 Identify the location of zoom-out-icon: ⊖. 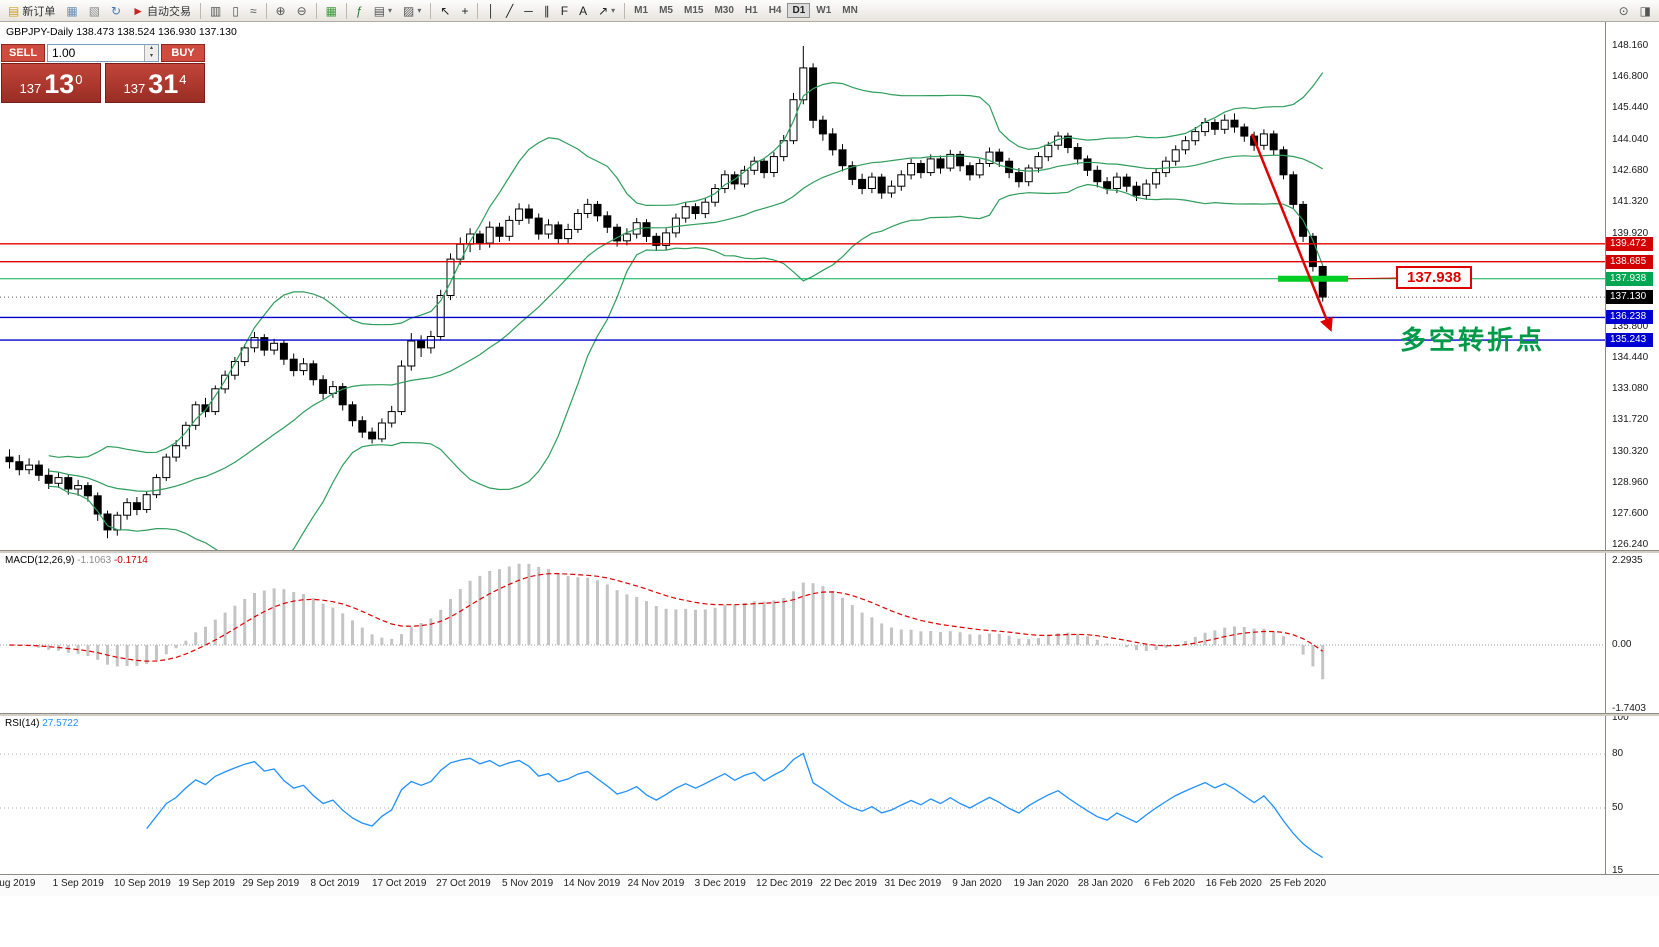
(301, 10).